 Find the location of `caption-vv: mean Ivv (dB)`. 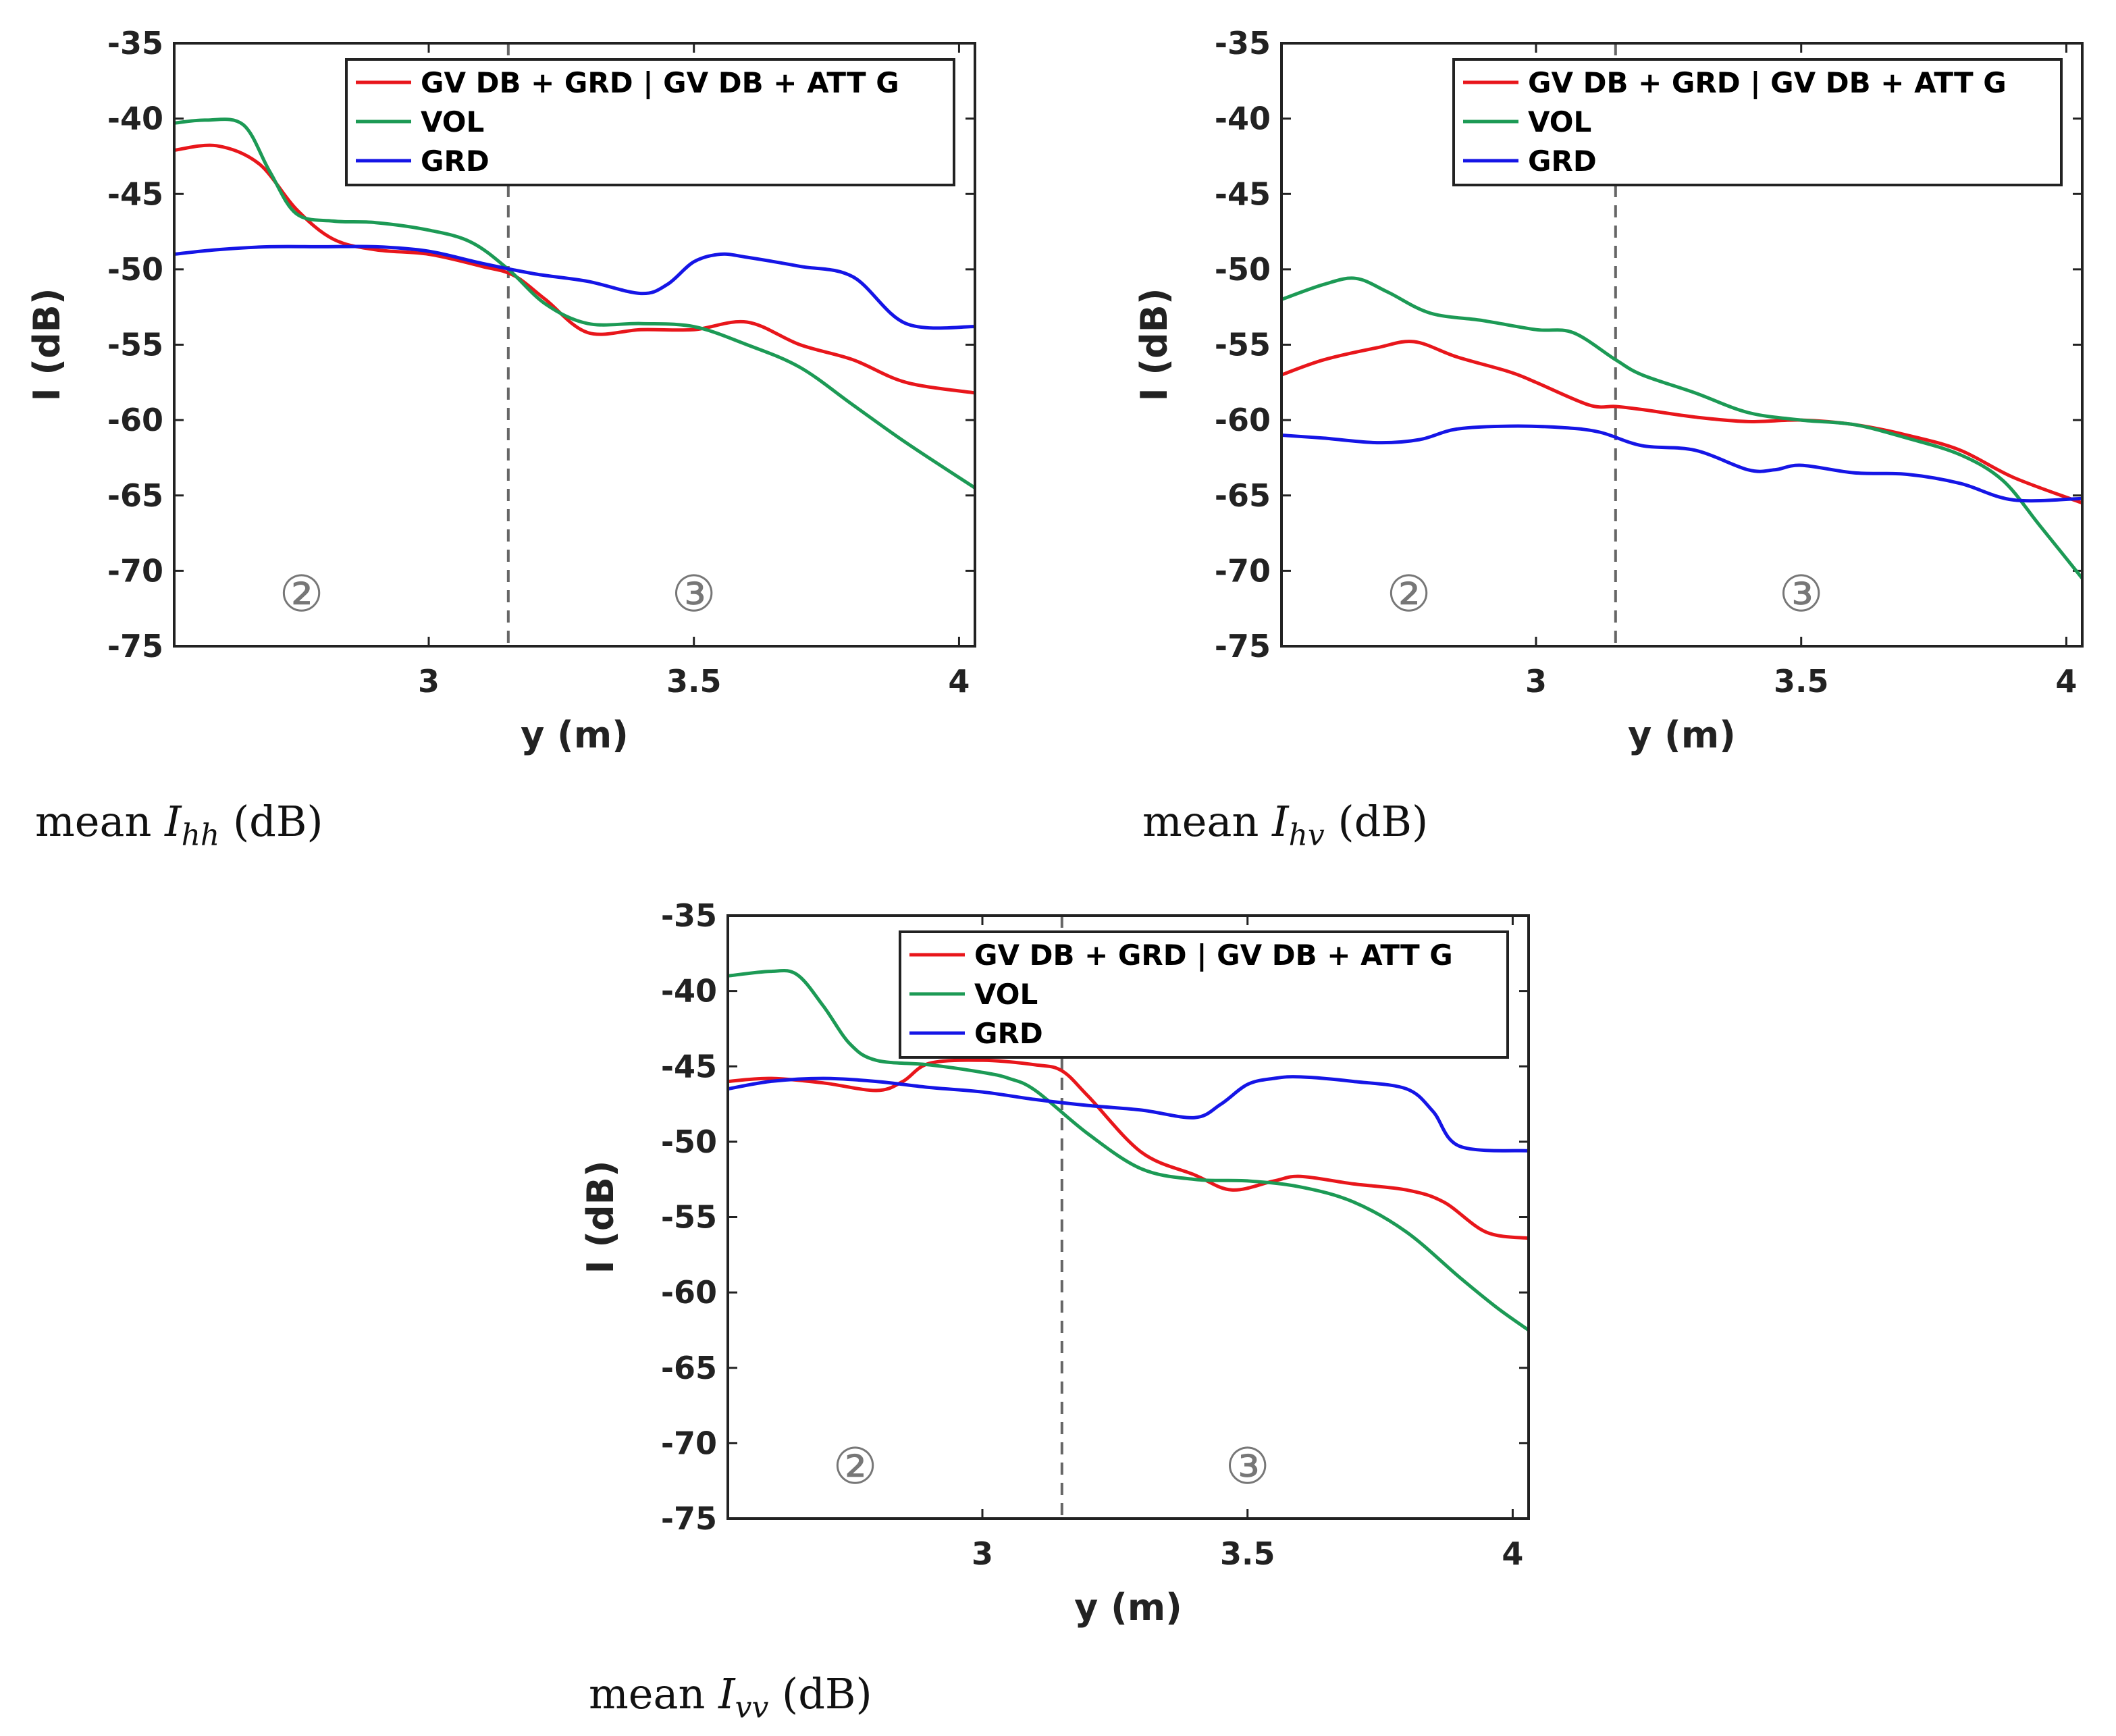

caption-vv: mean Ivv (dB) is located at coordinates (730, 1697).